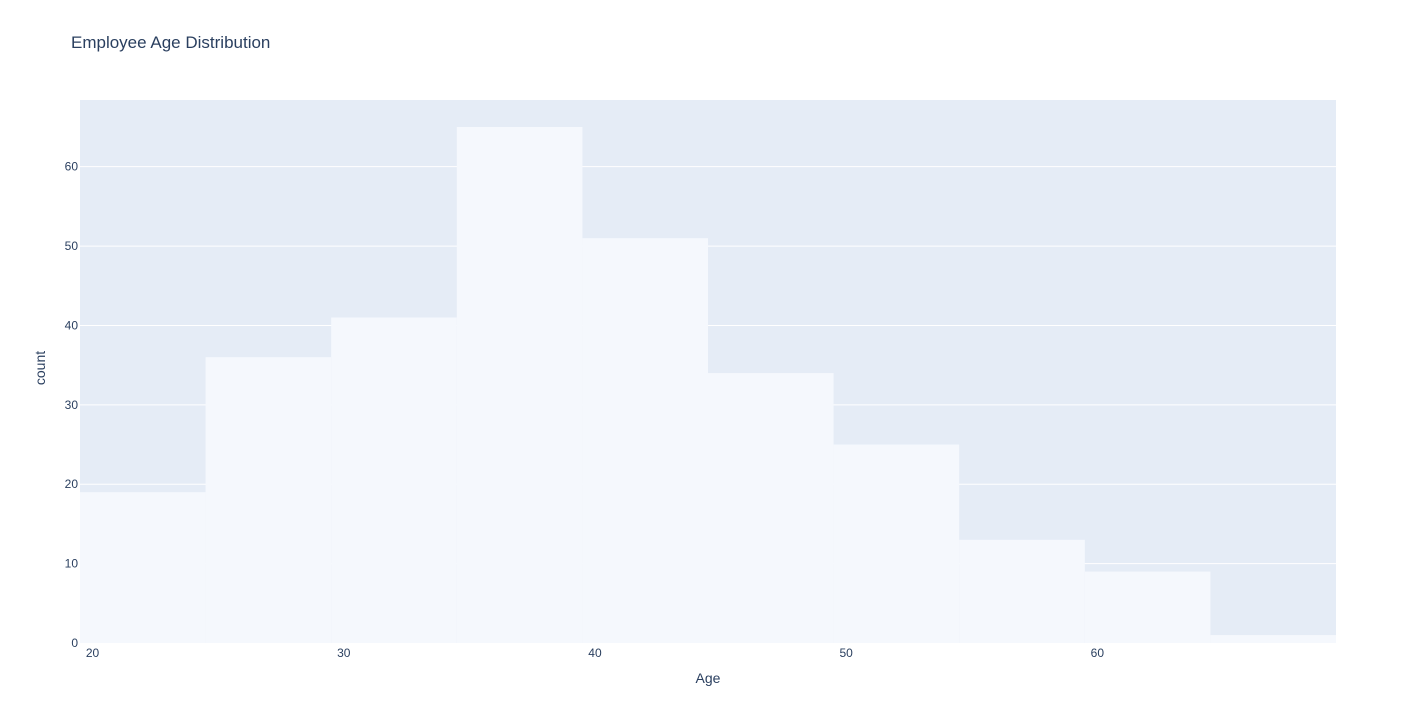  I want to click on y-axis-title: count, so click(40, 368).